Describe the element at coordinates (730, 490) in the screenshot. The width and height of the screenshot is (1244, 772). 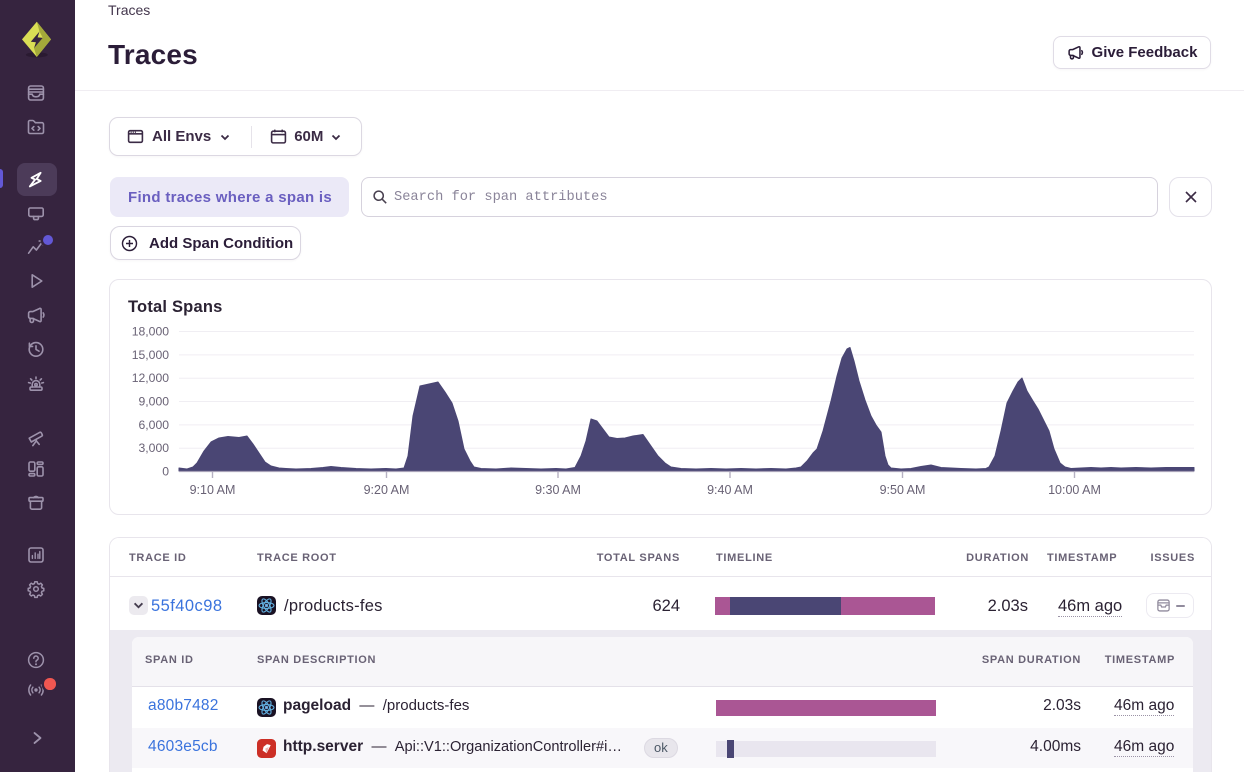
I see `svg-text: 9:40 AM` at that location.